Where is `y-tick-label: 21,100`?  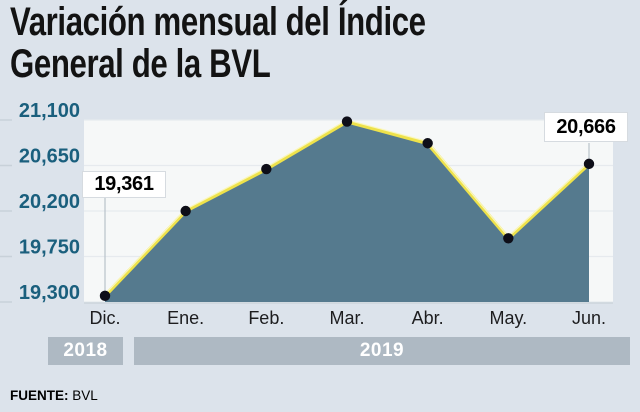 y-tick-label: 21,100 is located at coordinates (49, 111).